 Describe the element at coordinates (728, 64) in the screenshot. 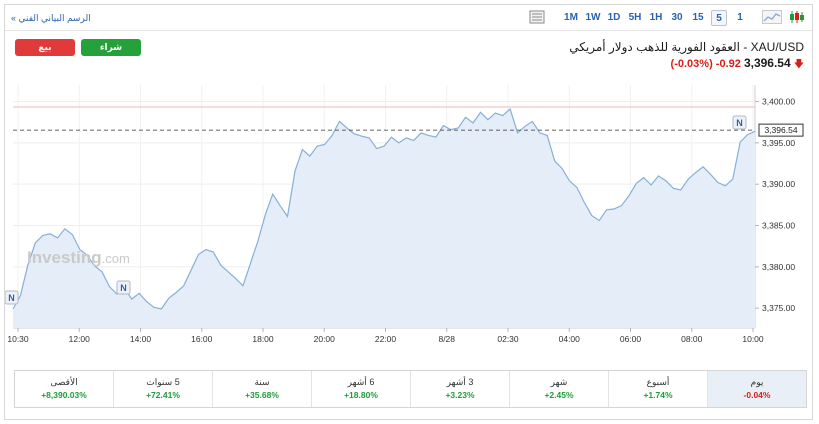

I see `change-value: -0.92` at that location.